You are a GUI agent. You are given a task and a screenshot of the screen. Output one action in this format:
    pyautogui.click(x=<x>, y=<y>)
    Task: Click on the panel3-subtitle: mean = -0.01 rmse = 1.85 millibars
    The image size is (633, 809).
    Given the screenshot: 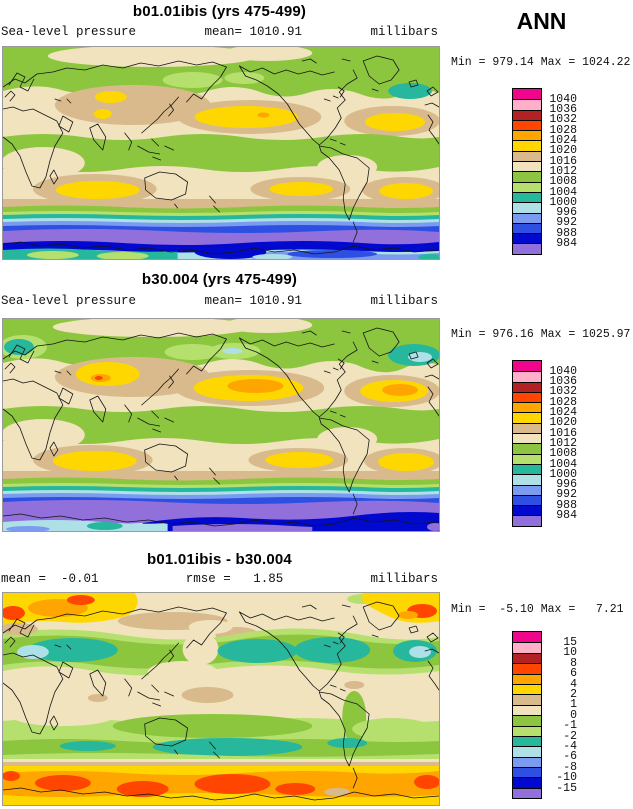 What is the action you would take?
    pyautogui.click(x=219, y=579)
    